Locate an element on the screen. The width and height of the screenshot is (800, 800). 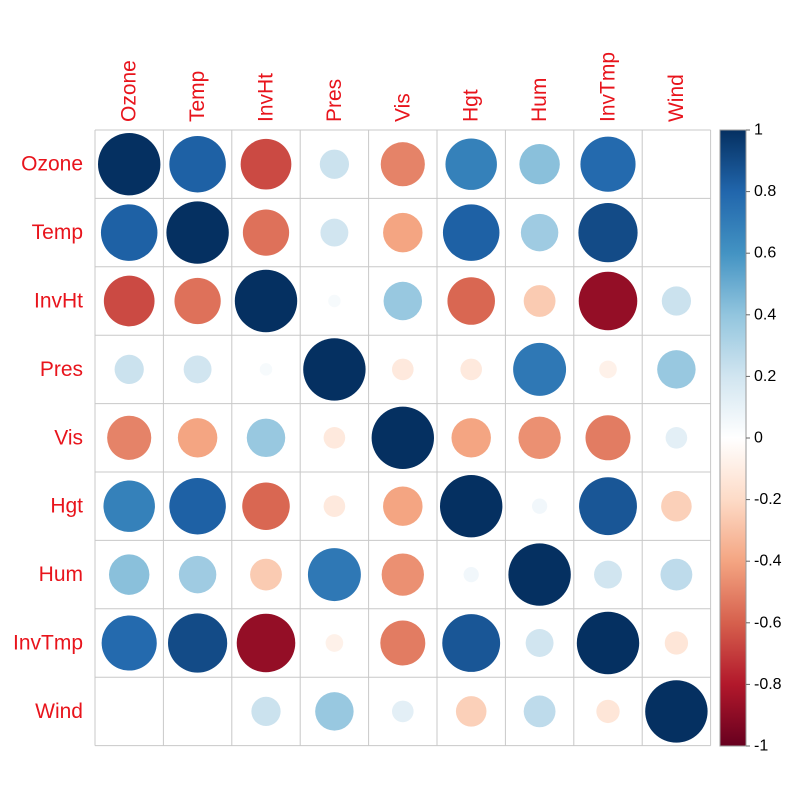
column-labels: Ozone Temp InvHt Pres Vis Hgt Hum InvTmp Wind is located at coordinates (403, 87).